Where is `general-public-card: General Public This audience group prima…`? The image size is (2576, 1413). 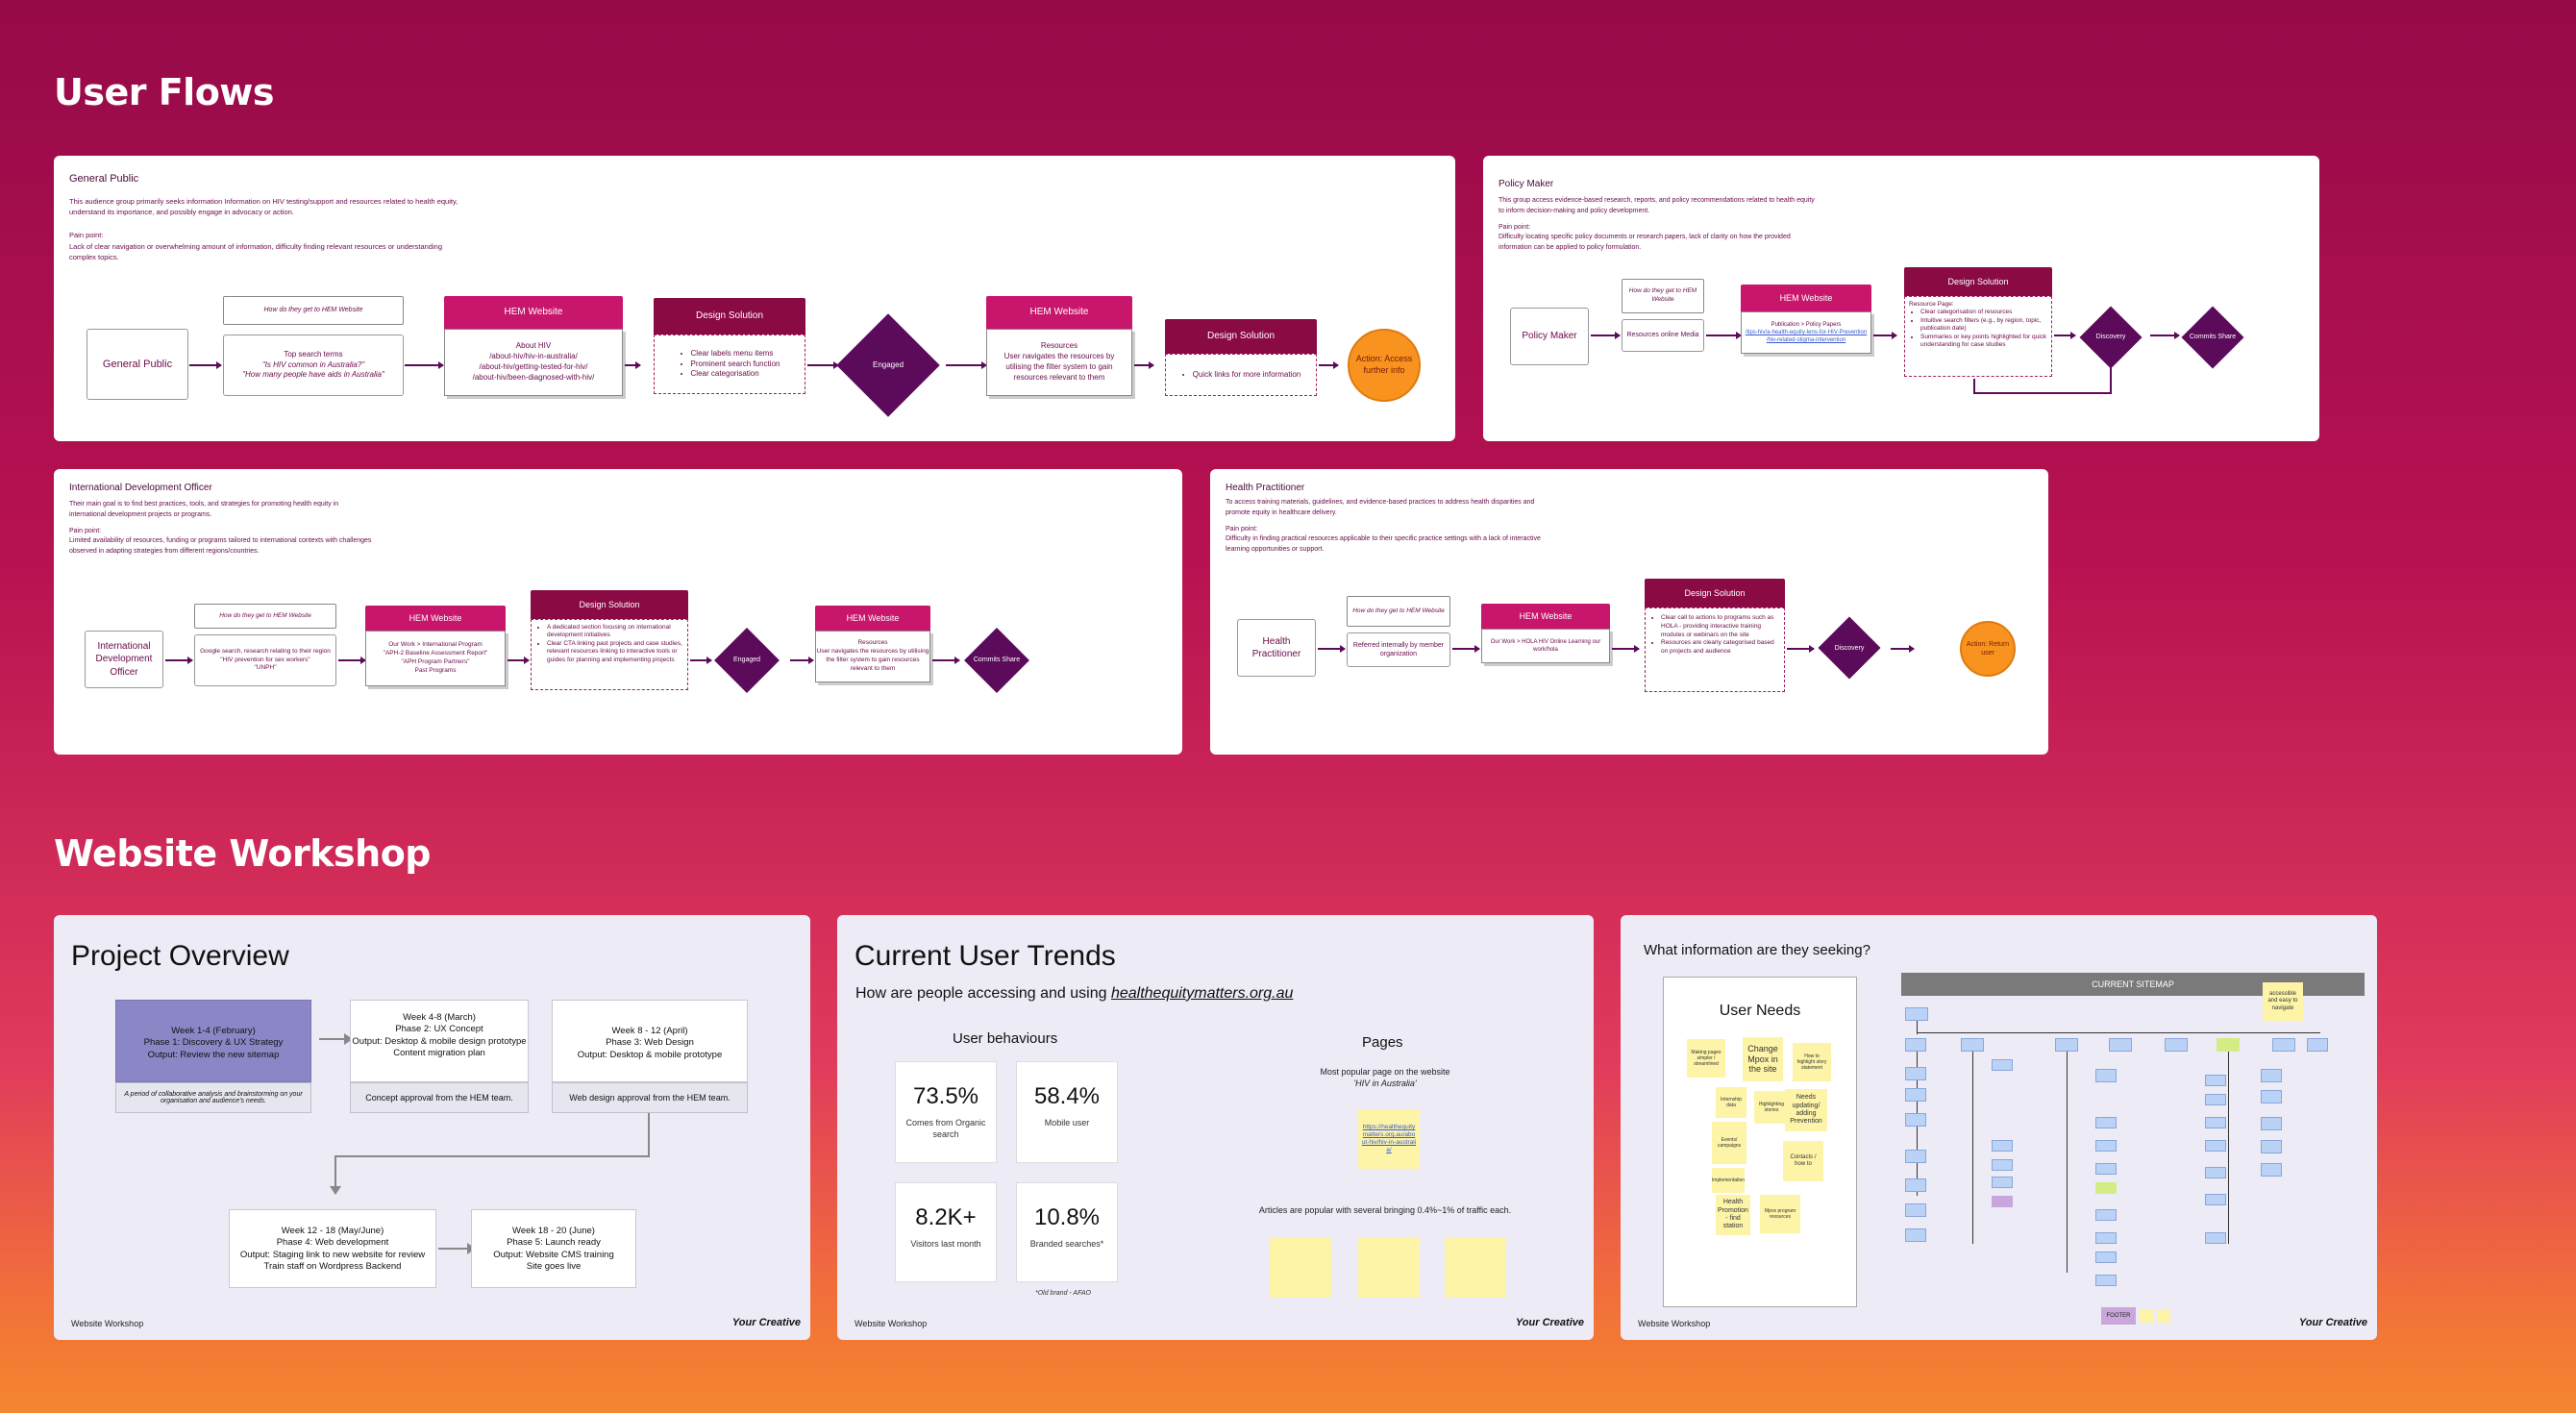 general-public-card: General Public This audience group prima… is located at coordinates (754, 298).